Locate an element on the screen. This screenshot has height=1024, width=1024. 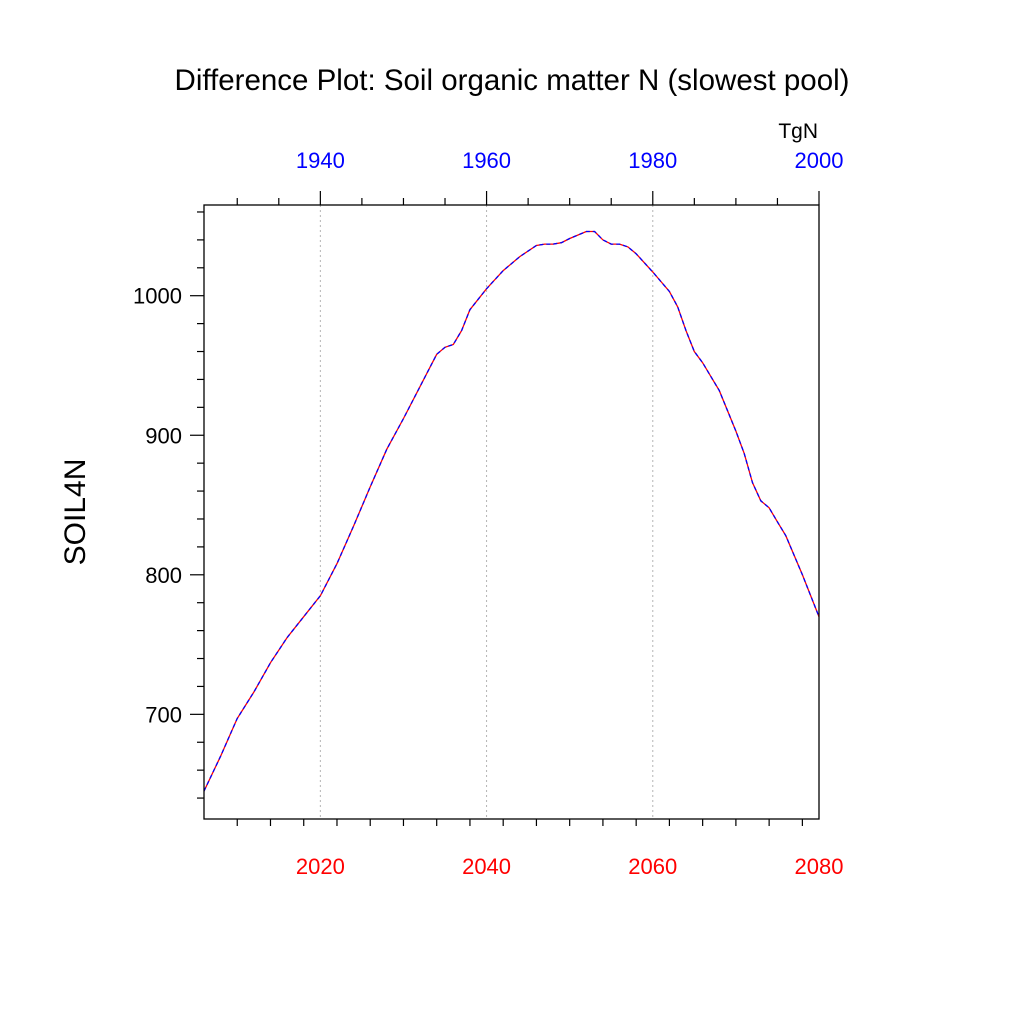
x-top-tick-label: 1960 is located at coordinates (486, 160).